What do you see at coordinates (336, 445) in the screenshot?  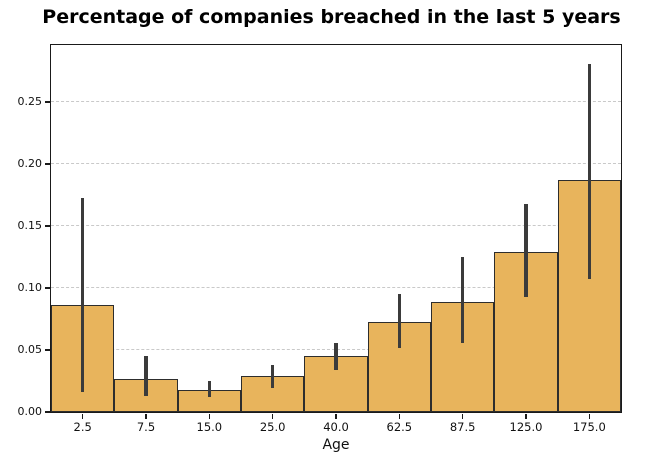 I see `x-axis-label: Age` at bounding box center [336, 445].